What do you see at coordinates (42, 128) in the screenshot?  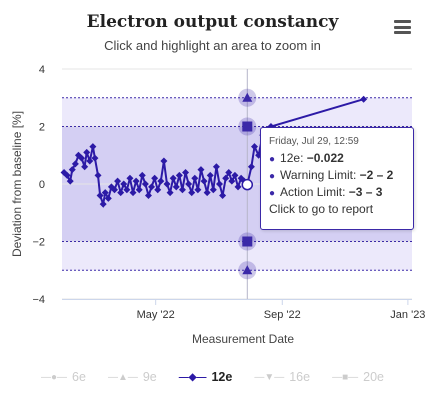 I see `y-tick-label: 2` at bounding box center [42, 128].